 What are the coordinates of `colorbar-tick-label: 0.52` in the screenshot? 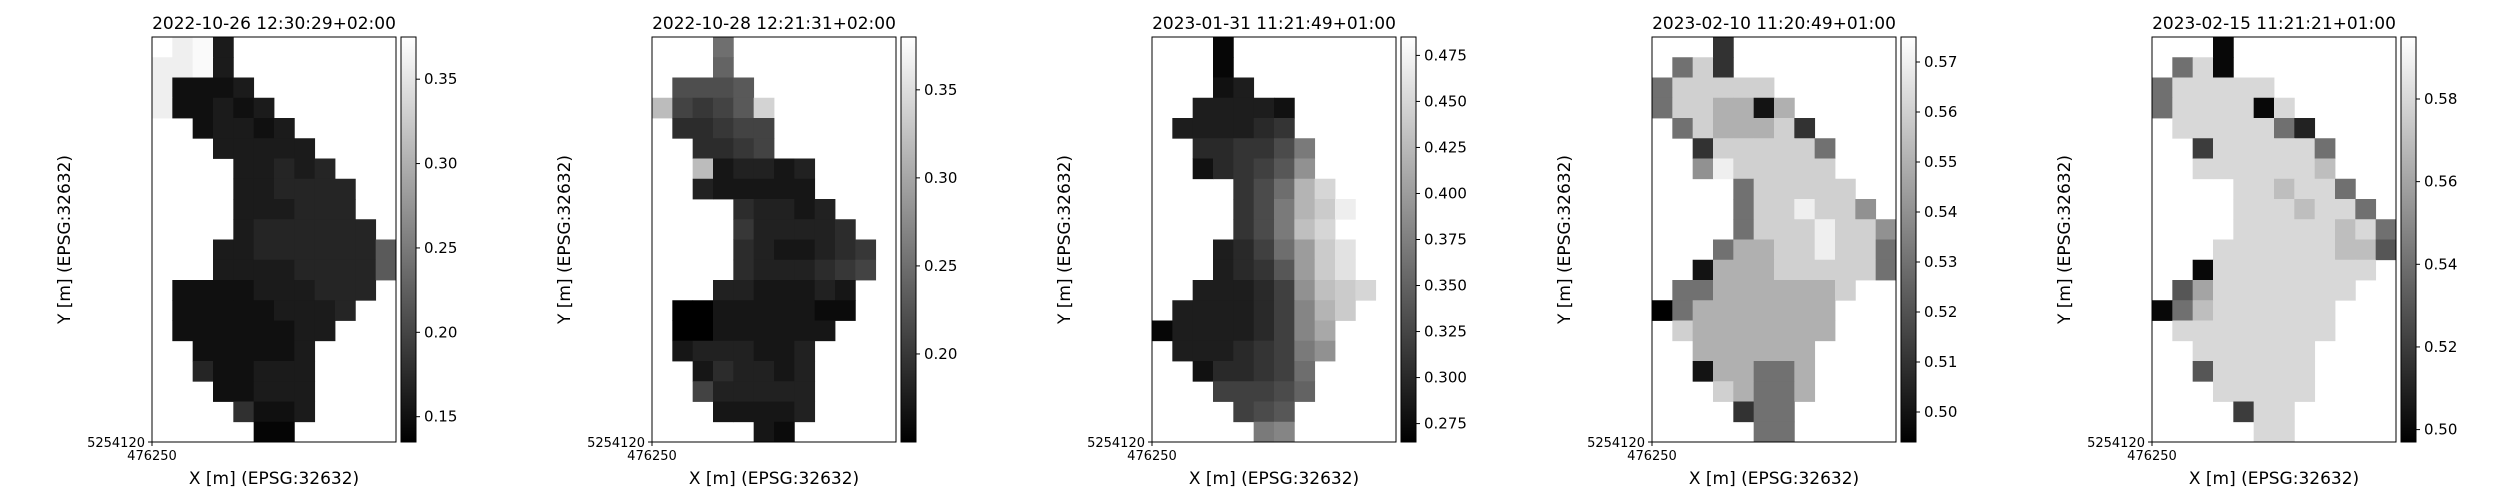 It's located at (1940, 312).